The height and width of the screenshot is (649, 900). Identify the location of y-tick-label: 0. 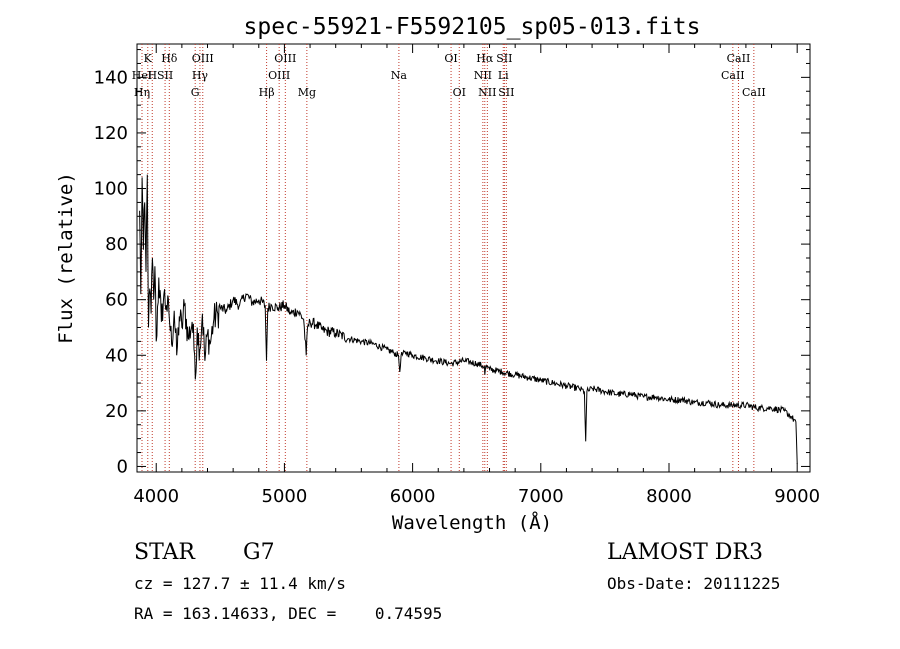
(122, 466).